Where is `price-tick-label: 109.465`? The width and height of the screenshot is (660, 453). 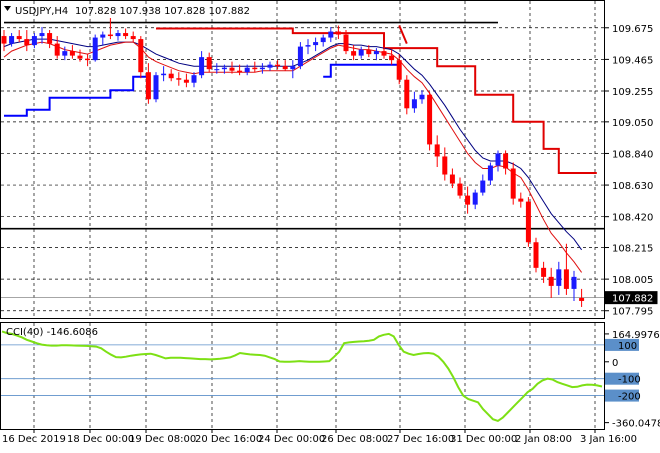
price-tick-label: 109.465 is located at coordinates (632, 60).